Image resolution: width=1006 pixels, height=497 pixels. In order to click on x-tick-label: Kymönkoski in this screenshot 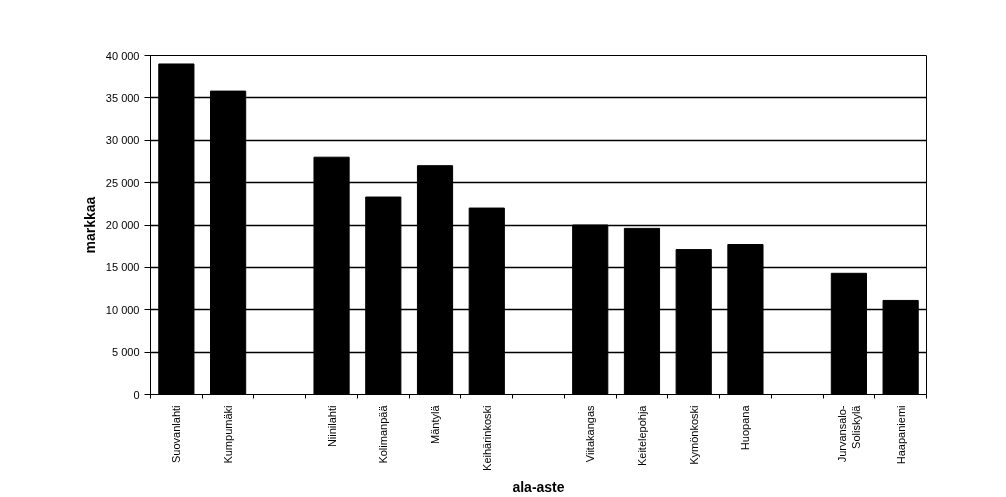, I will do `click(693, 435)`.